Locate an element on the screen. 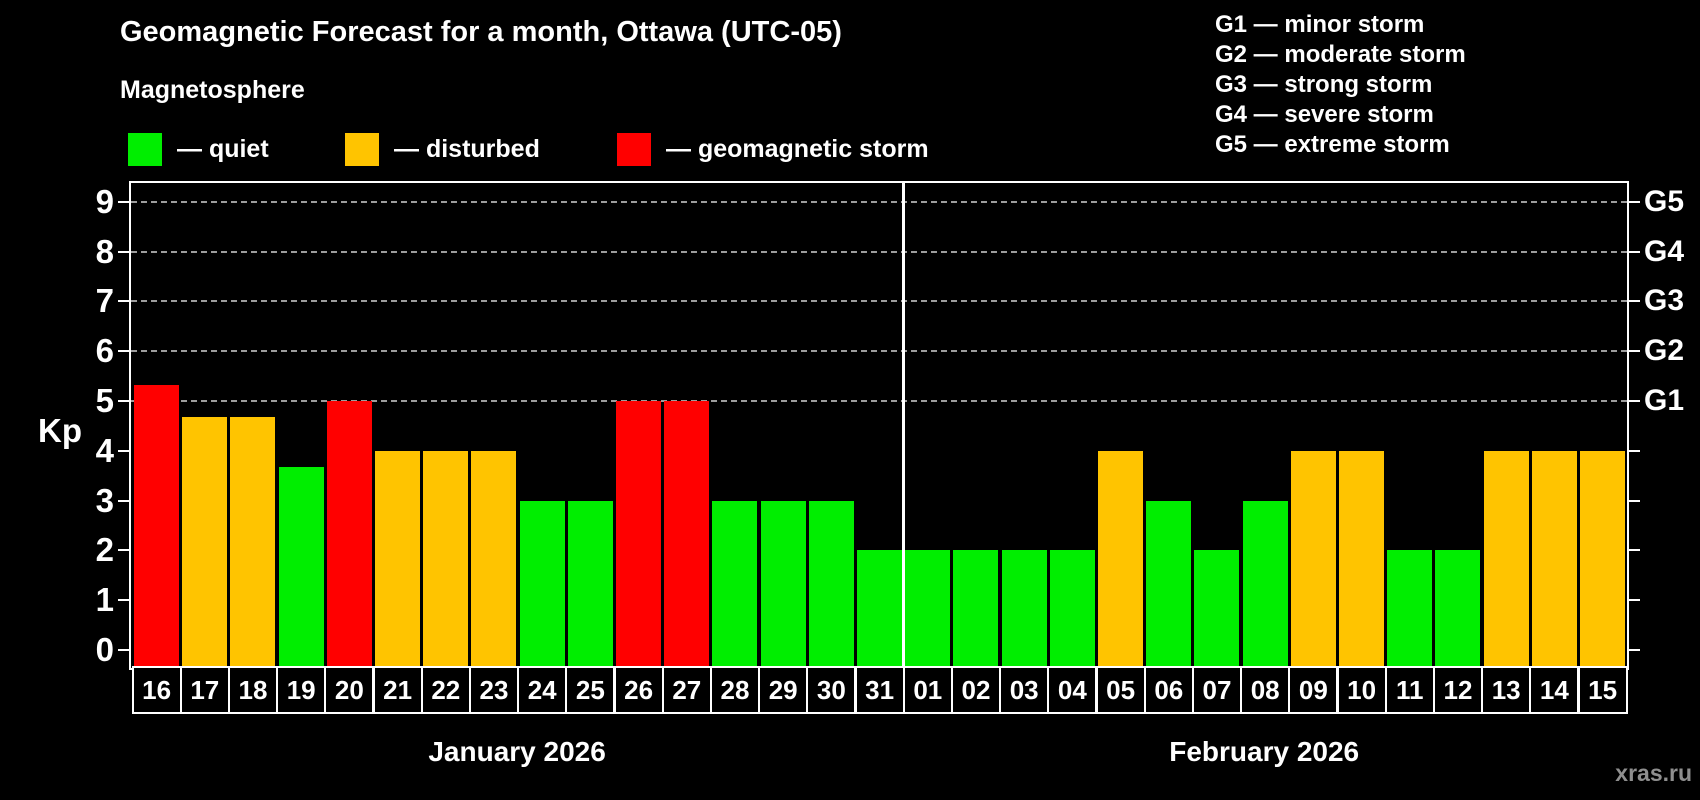 The width and height of the screenshot is (1700, 800). month-label-0: January 2026 is located at coordinates (517, 751).